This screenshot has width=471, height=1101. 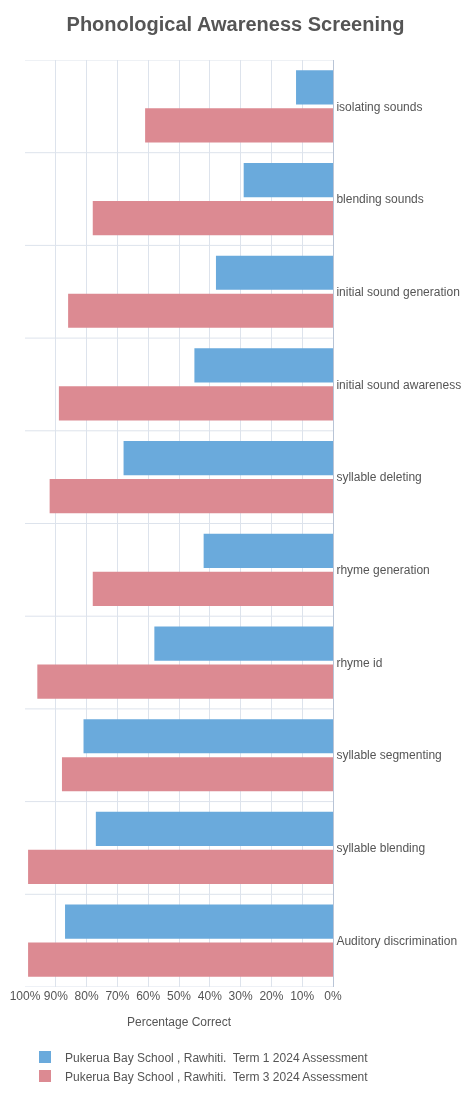 I want to click on x-tick-label: 90%, so click(x=56, y=996).